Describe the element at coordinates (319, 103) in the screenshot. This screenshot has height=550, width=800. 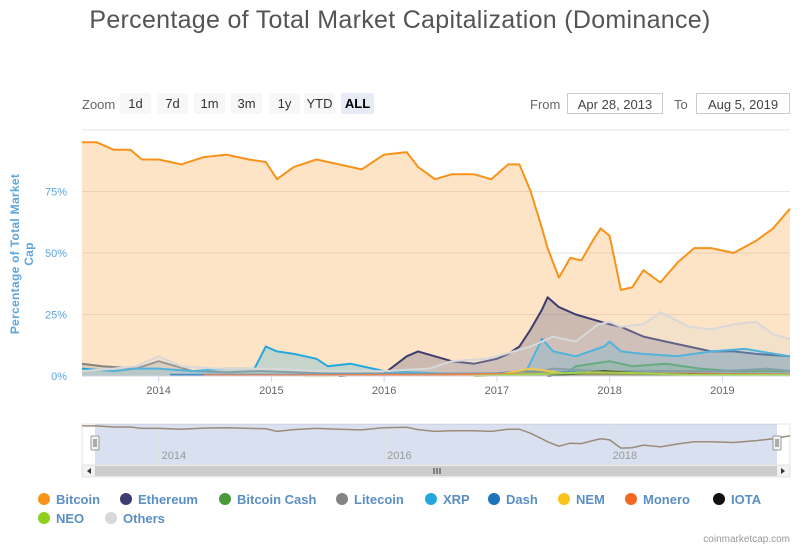
I see `zoom-ytd-button: YTD` at that location.